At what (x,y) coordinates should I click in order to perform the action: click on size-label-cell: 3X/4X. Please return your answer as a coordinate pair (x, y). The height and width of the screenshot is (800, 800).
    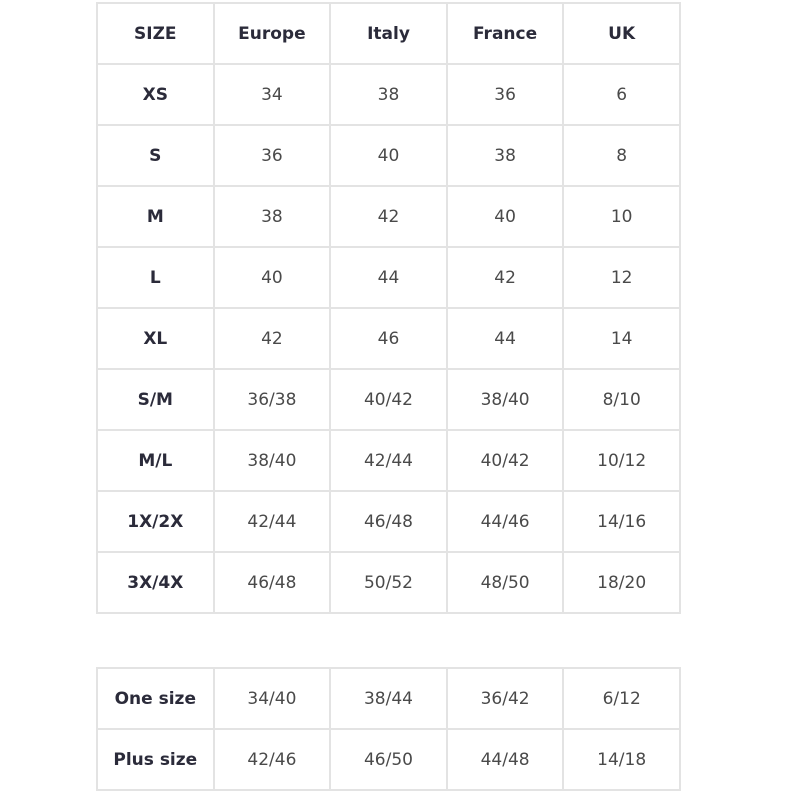
    Looking at the image, I should click on (155, 582).